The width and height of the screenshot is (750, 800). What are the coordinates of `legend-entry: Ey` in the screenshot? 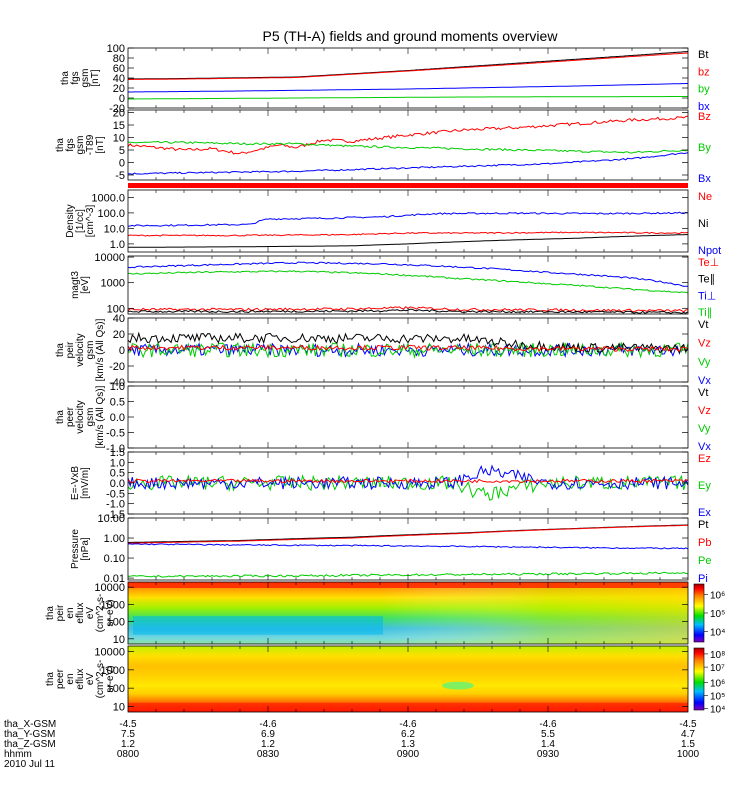 It's located at (704, 486).